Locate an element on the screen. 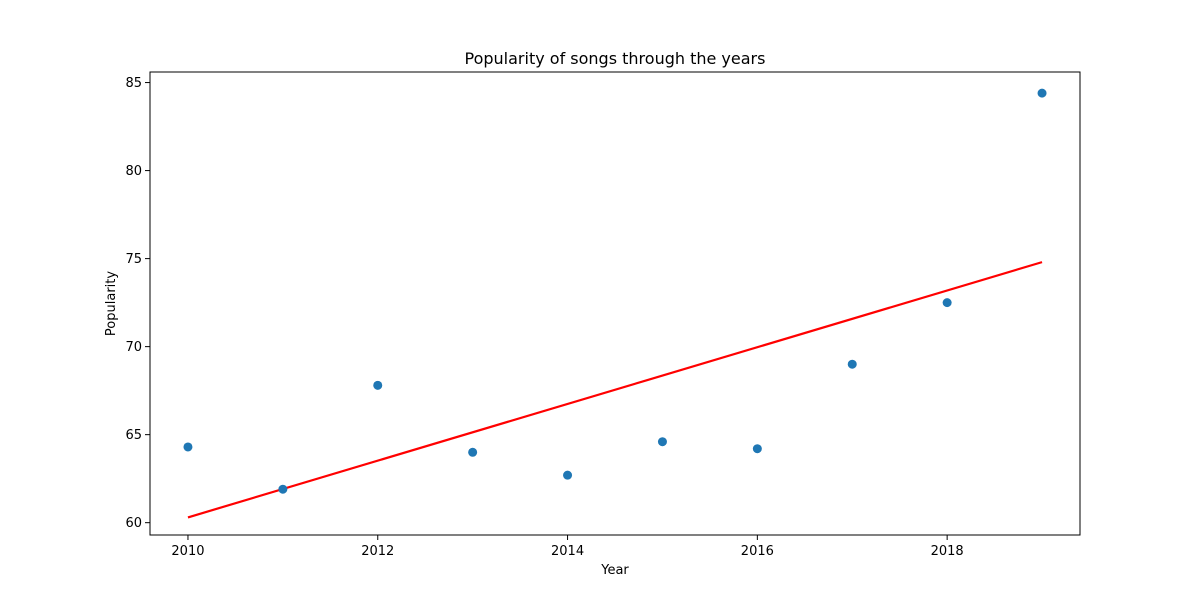 This screenshot has width=1200, height=600. x-tick-label: 2010 is located at coordinates (187, 551).